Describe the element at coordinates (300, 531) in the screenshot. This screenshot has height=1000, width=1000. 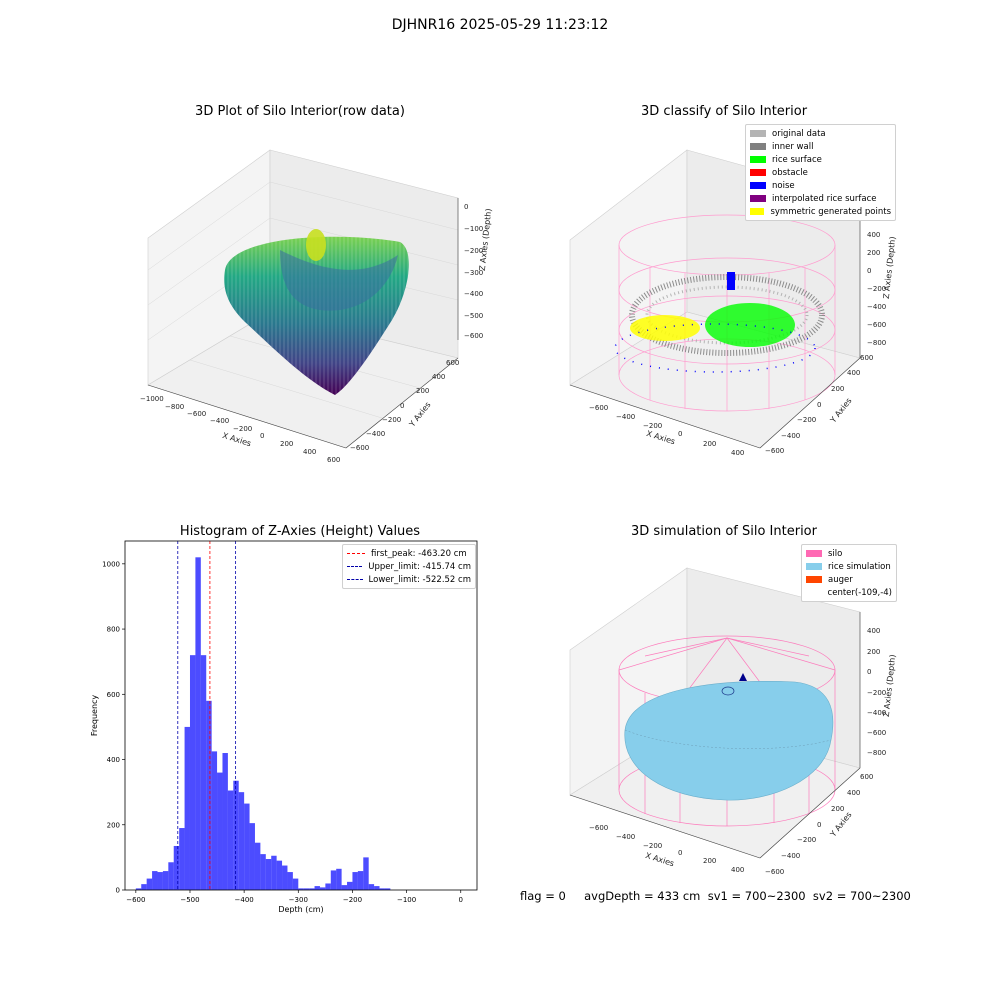
I see `histogram-title: Histogram of Z-Axies (Height) Values` at that location.